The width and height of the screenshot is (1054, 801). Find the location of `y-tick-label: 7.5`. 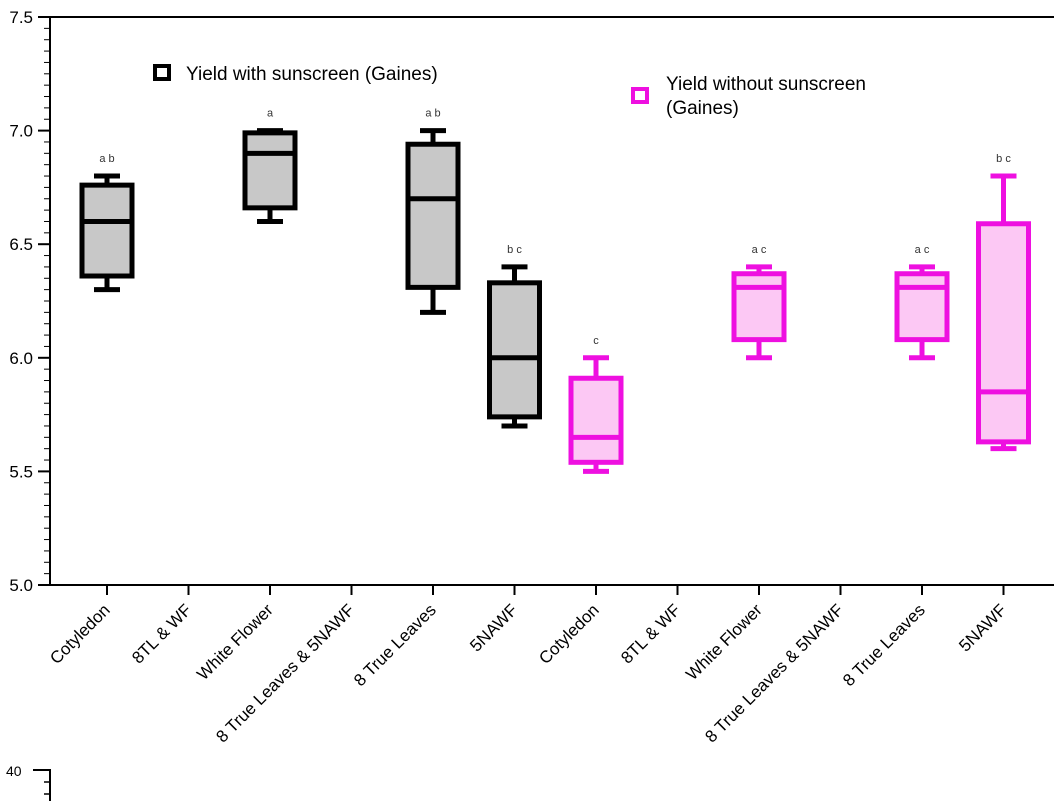

y-tick-label: 7.5 is located at coordinates (21, 17).